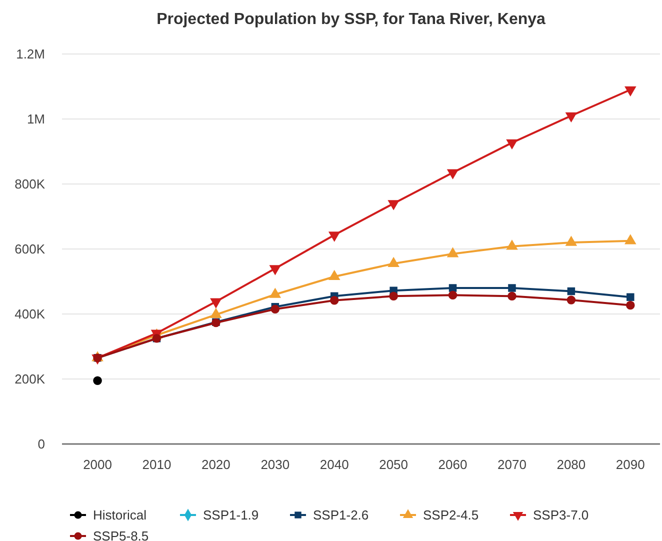 The width and height of the screenshot is (662, 541). I want to click on x-tick-label: 2090, so click(630, 464).